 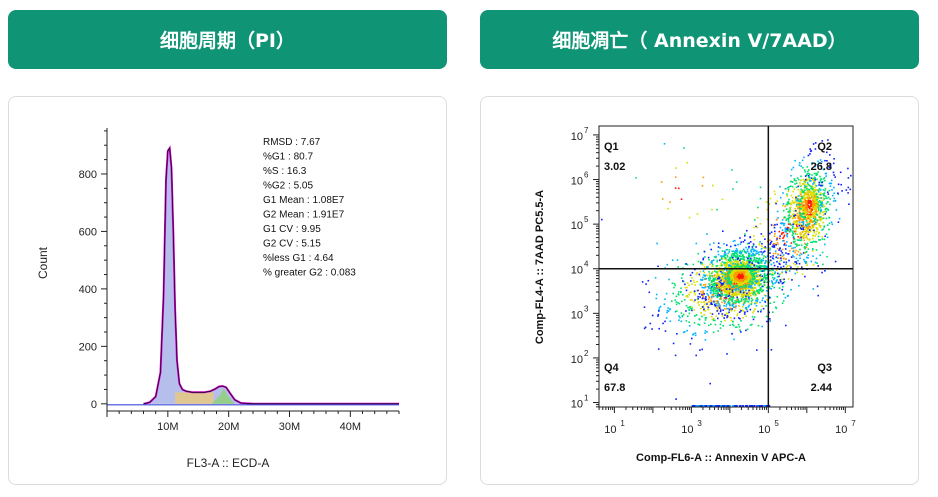 What do you see at coordinates (586, 398) in the screenshot?
I see `y-tick-exponent: 1` at bounding box center [586, 398].